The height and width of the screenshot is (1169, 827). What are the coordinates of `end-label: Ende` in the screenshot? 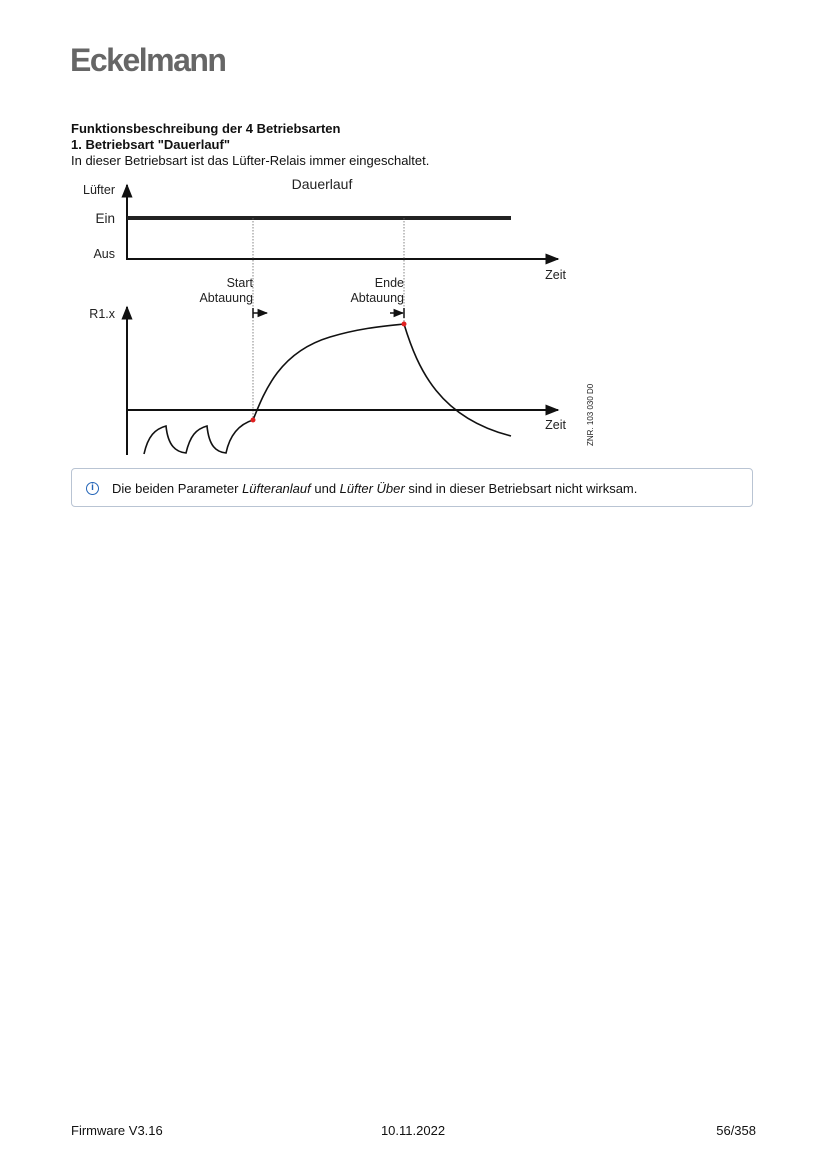 It's located at (389, 283).